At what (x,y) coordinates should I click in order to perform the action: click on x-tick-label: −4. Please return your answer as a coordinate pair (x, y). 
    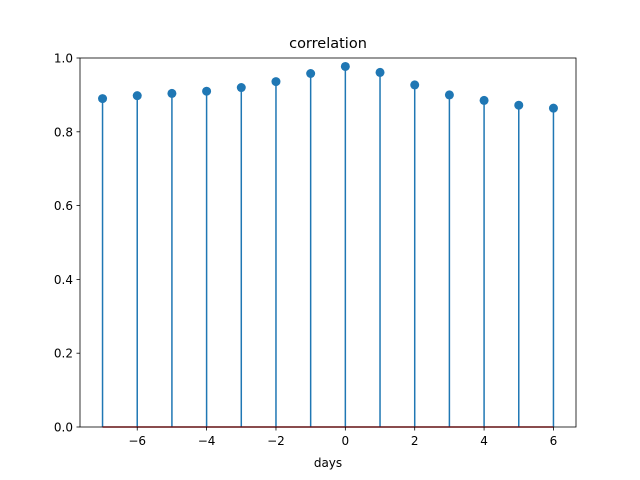
    Looking at the image, I should click on (207, 441).